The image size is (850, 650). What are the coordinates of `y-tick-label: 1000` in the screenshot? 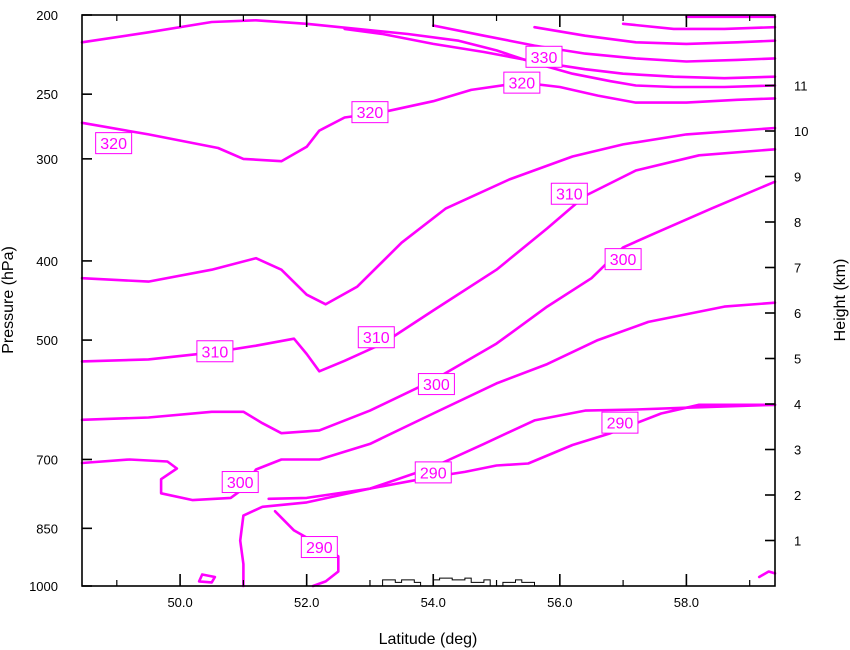 It's located at (43, 586).